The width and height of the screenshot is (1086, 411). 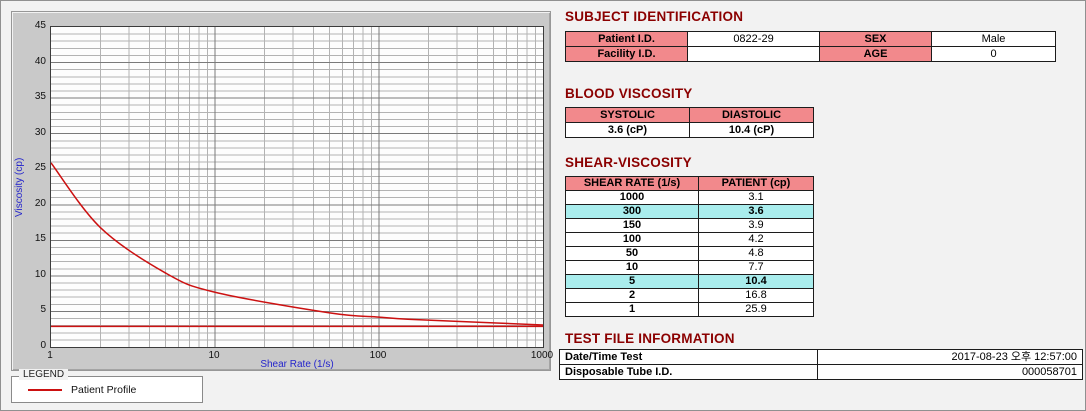 What do you see at coordinates (632, 239) in the screenshot?
I see `shear-rate-cell: 100` at bounding box center [632, 239].